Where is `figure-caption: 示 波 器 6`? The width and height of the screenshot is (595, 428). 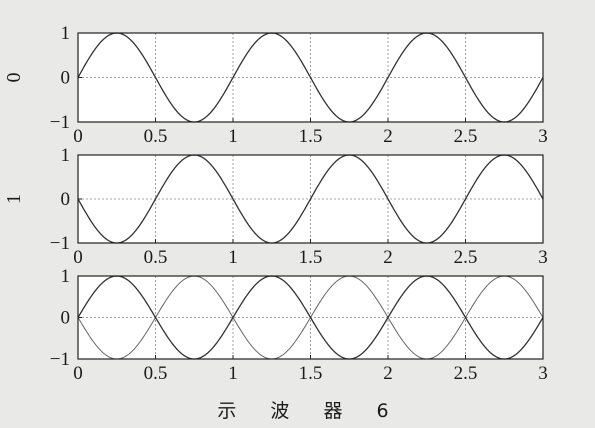
figure-caption: 示 波 器 6 is located at coordinates (309, 411).